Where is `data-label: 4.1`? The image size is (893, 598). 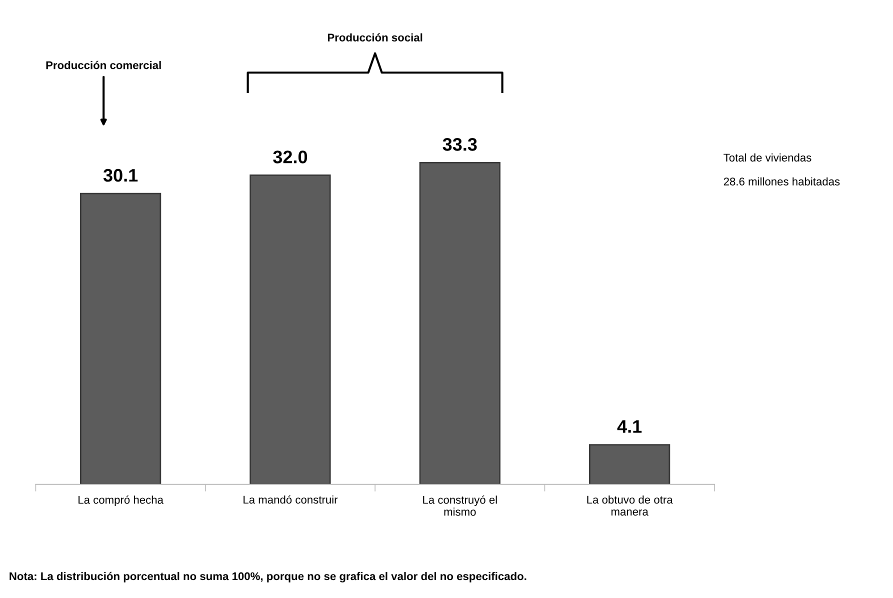 data-label: 4.1 is located at coordinates (629, 426).